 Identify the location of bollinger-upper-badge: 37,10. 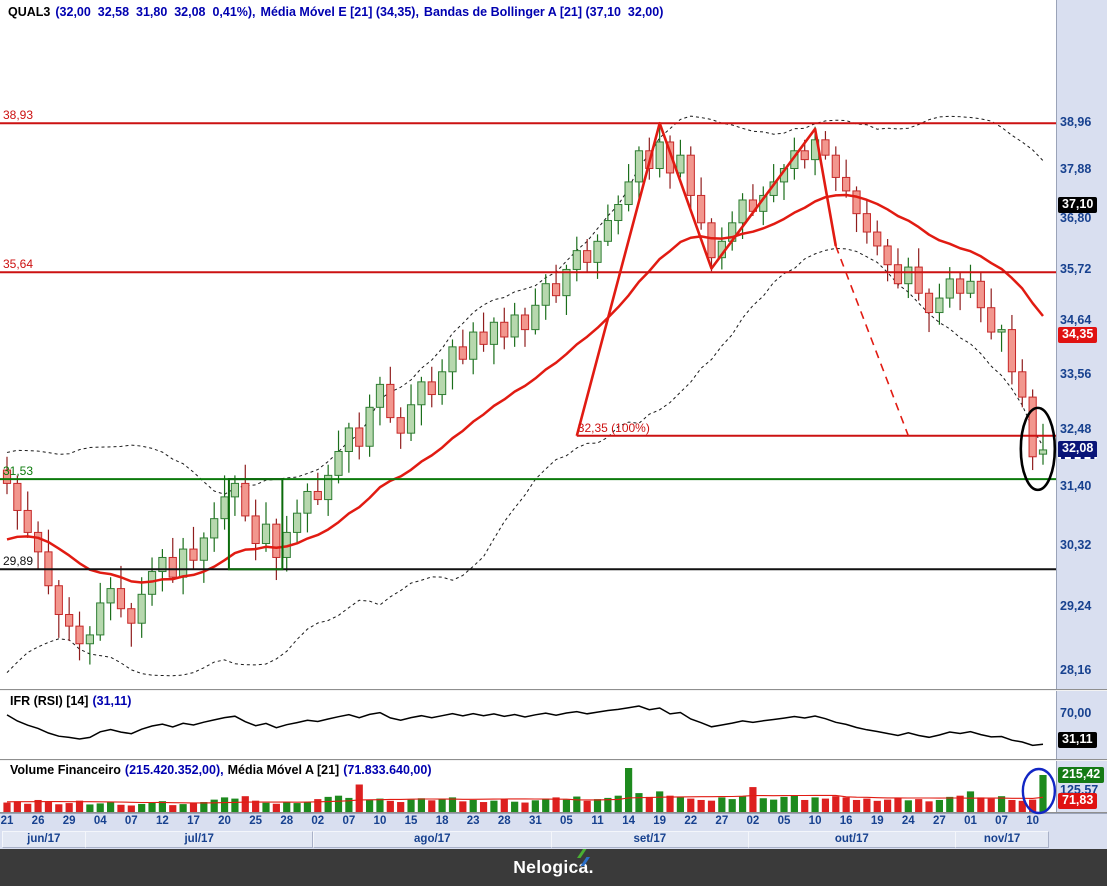
(1078, 204).